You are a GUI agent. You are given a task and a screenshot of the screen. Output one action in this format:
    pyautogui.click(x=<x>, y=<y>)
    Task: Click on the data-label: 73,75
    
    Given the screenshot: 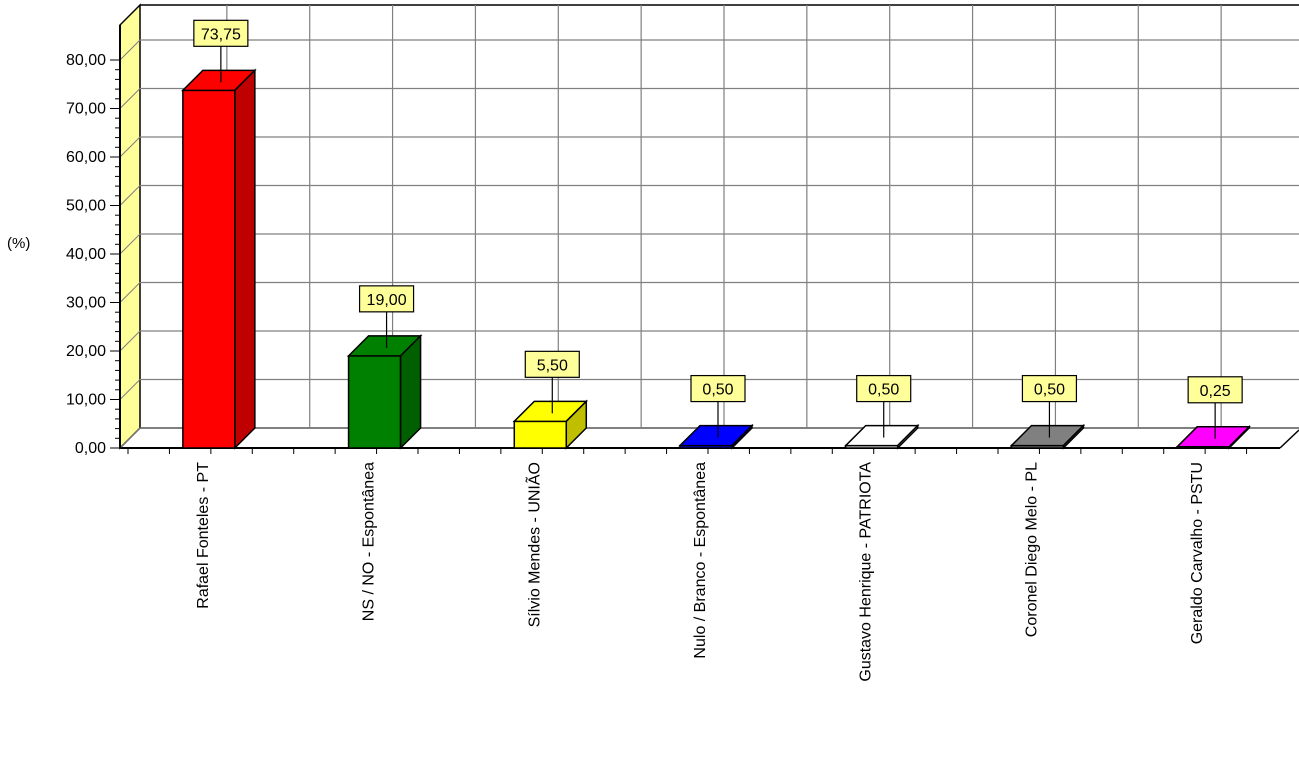 What is the action you would take?
    pyautogui.click(x=221, y=34)
    